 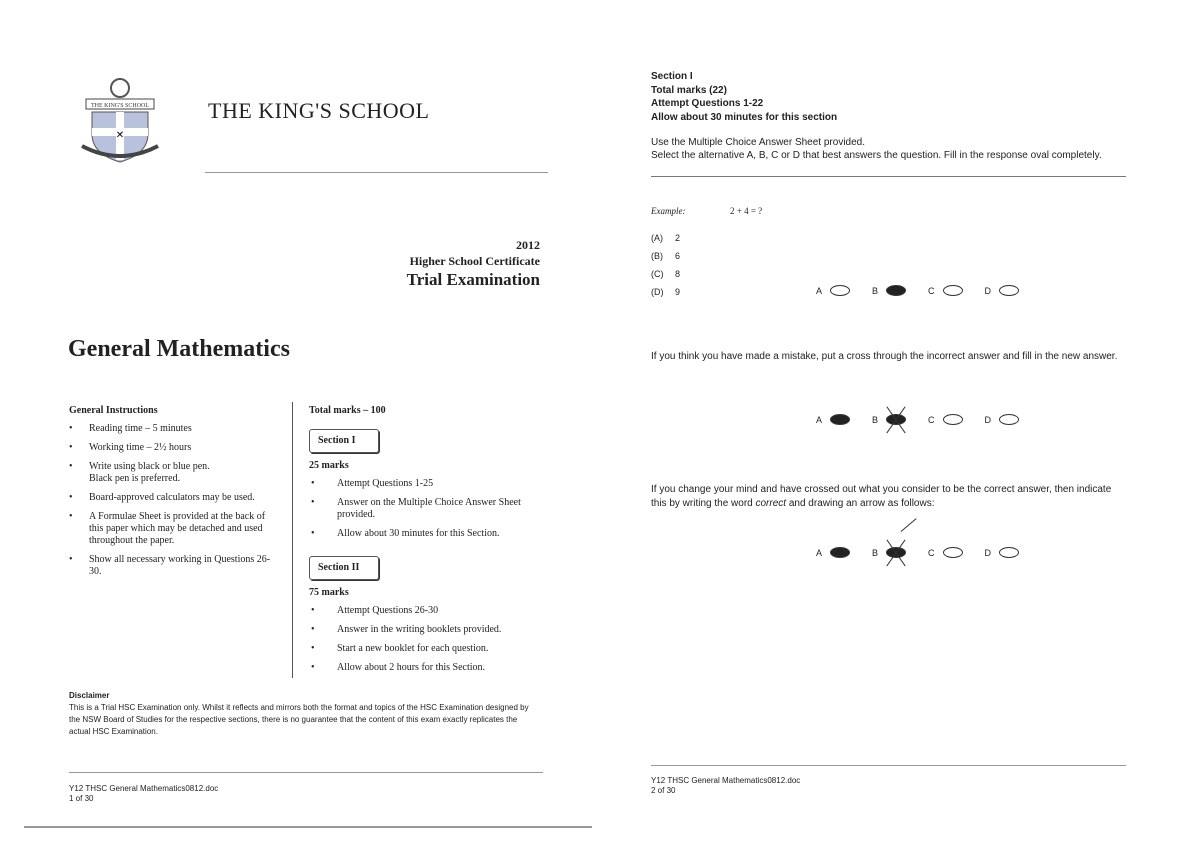 What do you see at coordinates (678, 238) in the screenshot?
I see `option-value: 2` at bounding box center [678, 238].